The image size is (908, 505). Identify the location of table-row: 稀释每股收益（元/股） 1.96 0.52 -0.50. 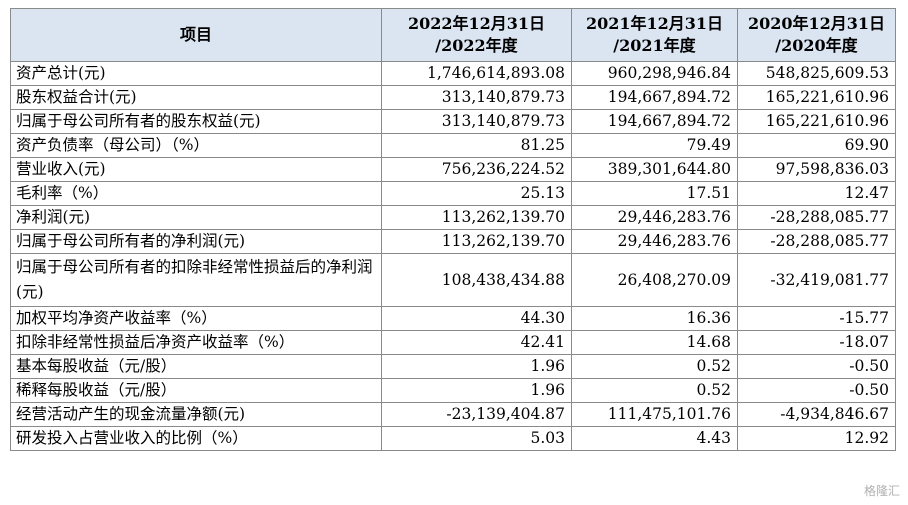
(453, 390).